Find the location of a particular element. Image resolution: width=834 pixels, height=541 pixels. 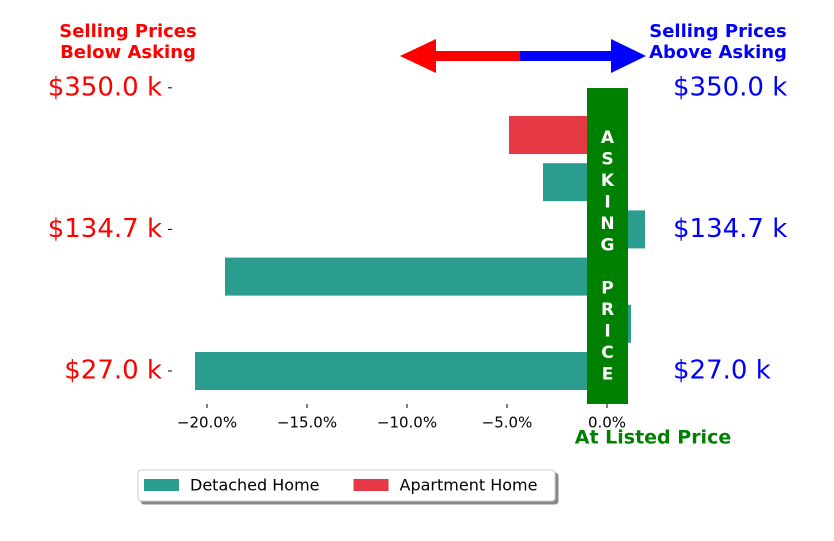

right-note: Selling Prices Above Asking is located at coordinates (718, 42).